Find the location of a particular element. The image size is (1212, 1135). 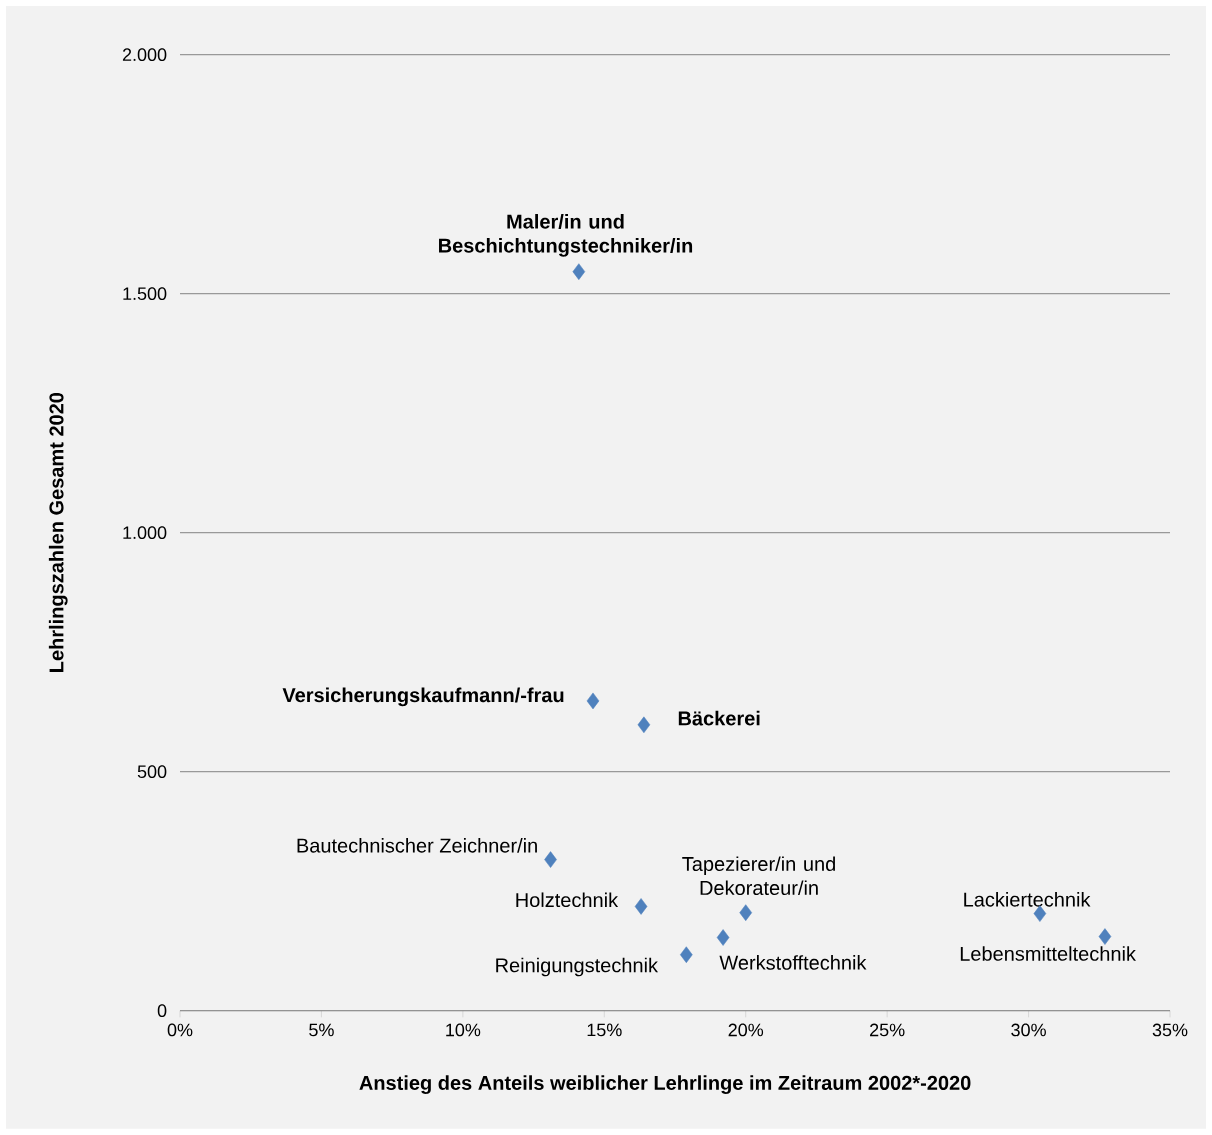

annotation: Bäckerei is located at coordinates (719, 718).